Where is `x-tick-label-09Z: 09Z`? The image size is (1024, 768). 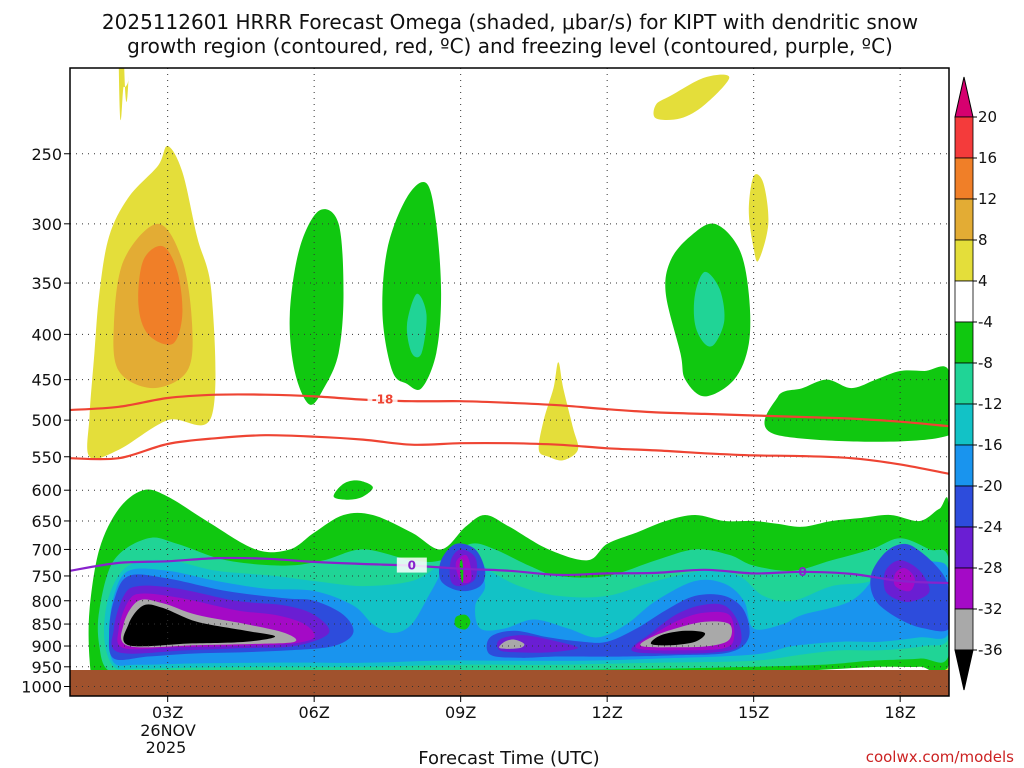 x-tick-label-09Z: 09Z is located at coordinates (460, 712).